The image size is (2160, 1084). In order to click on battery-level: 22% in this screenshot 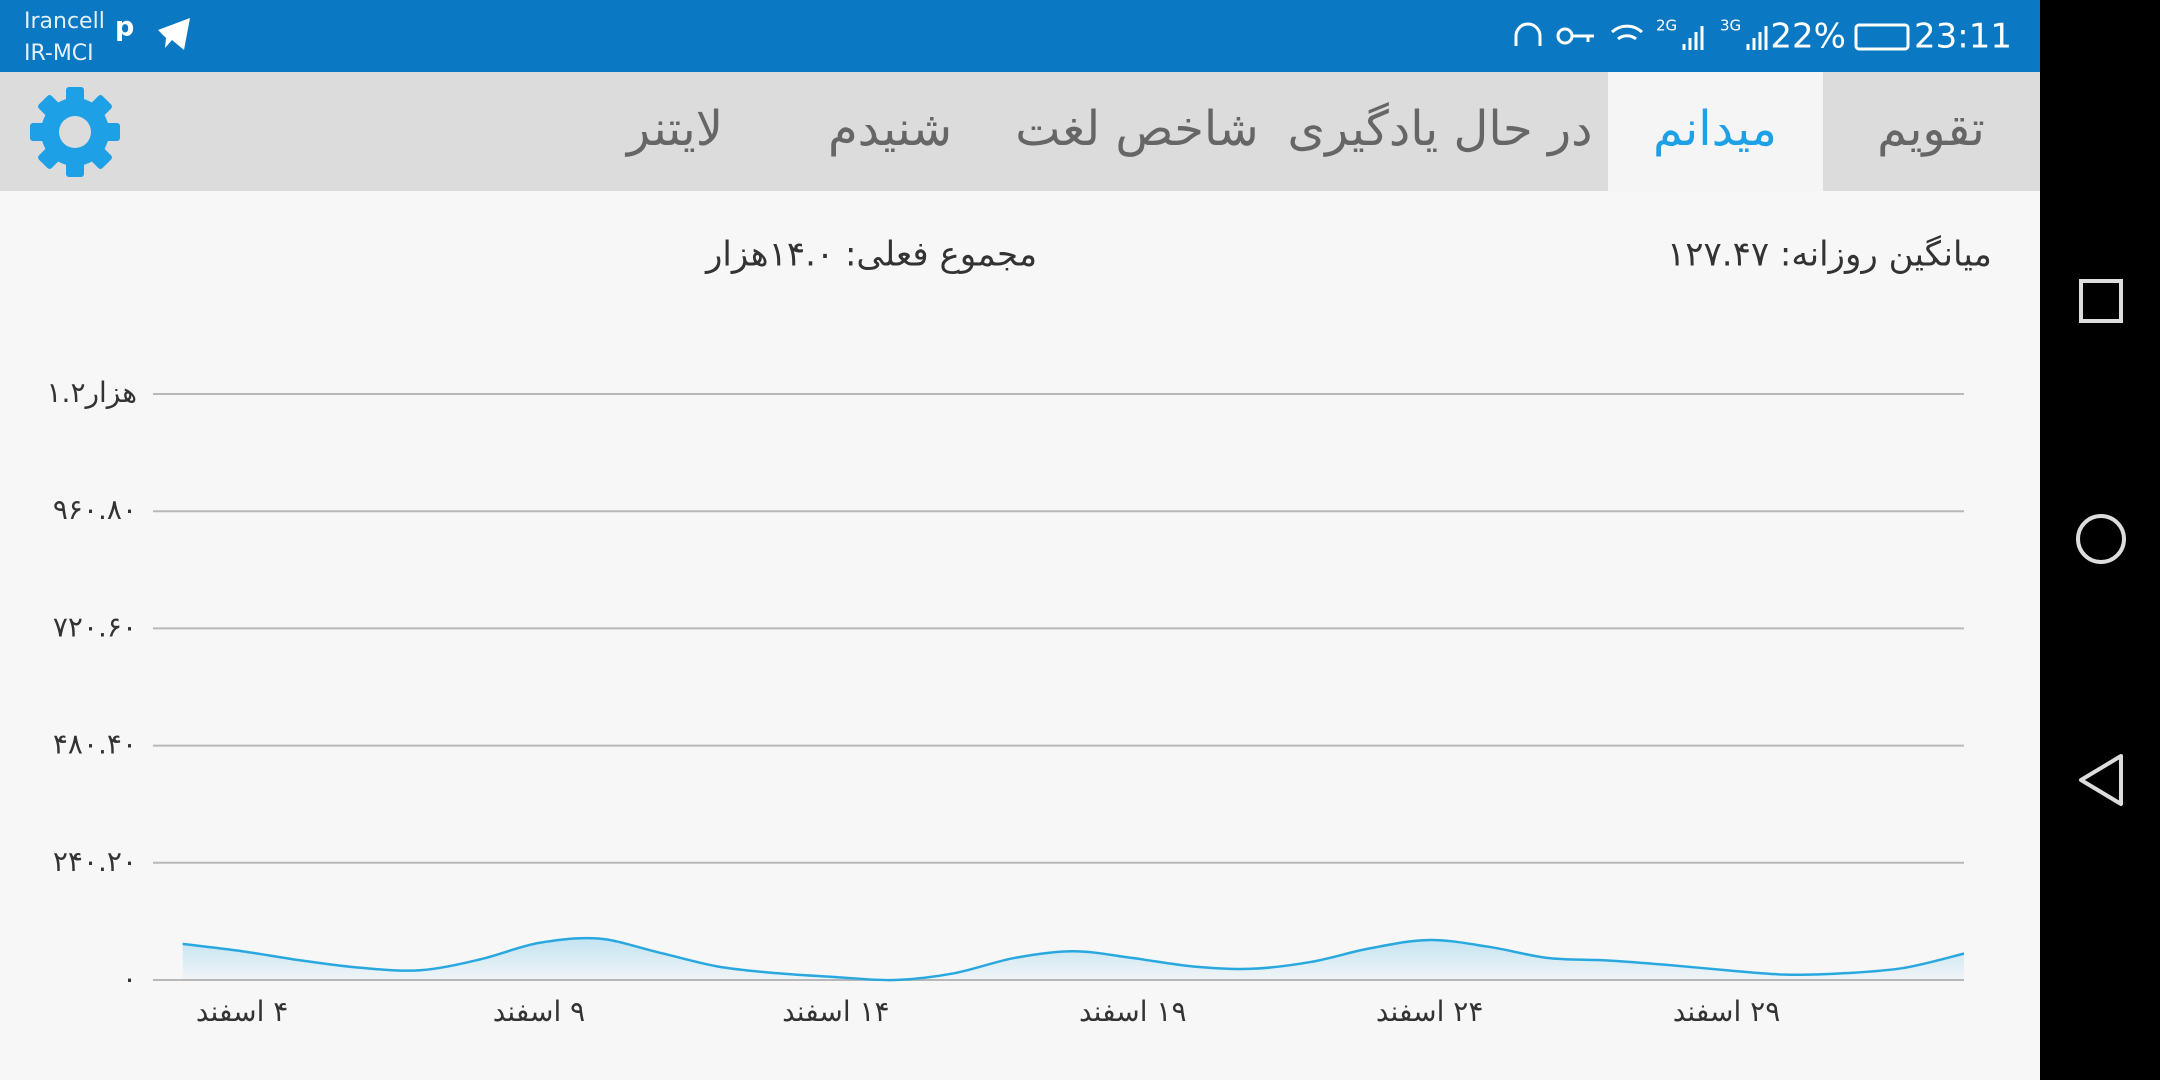, I will do `click(1808, 37)`.